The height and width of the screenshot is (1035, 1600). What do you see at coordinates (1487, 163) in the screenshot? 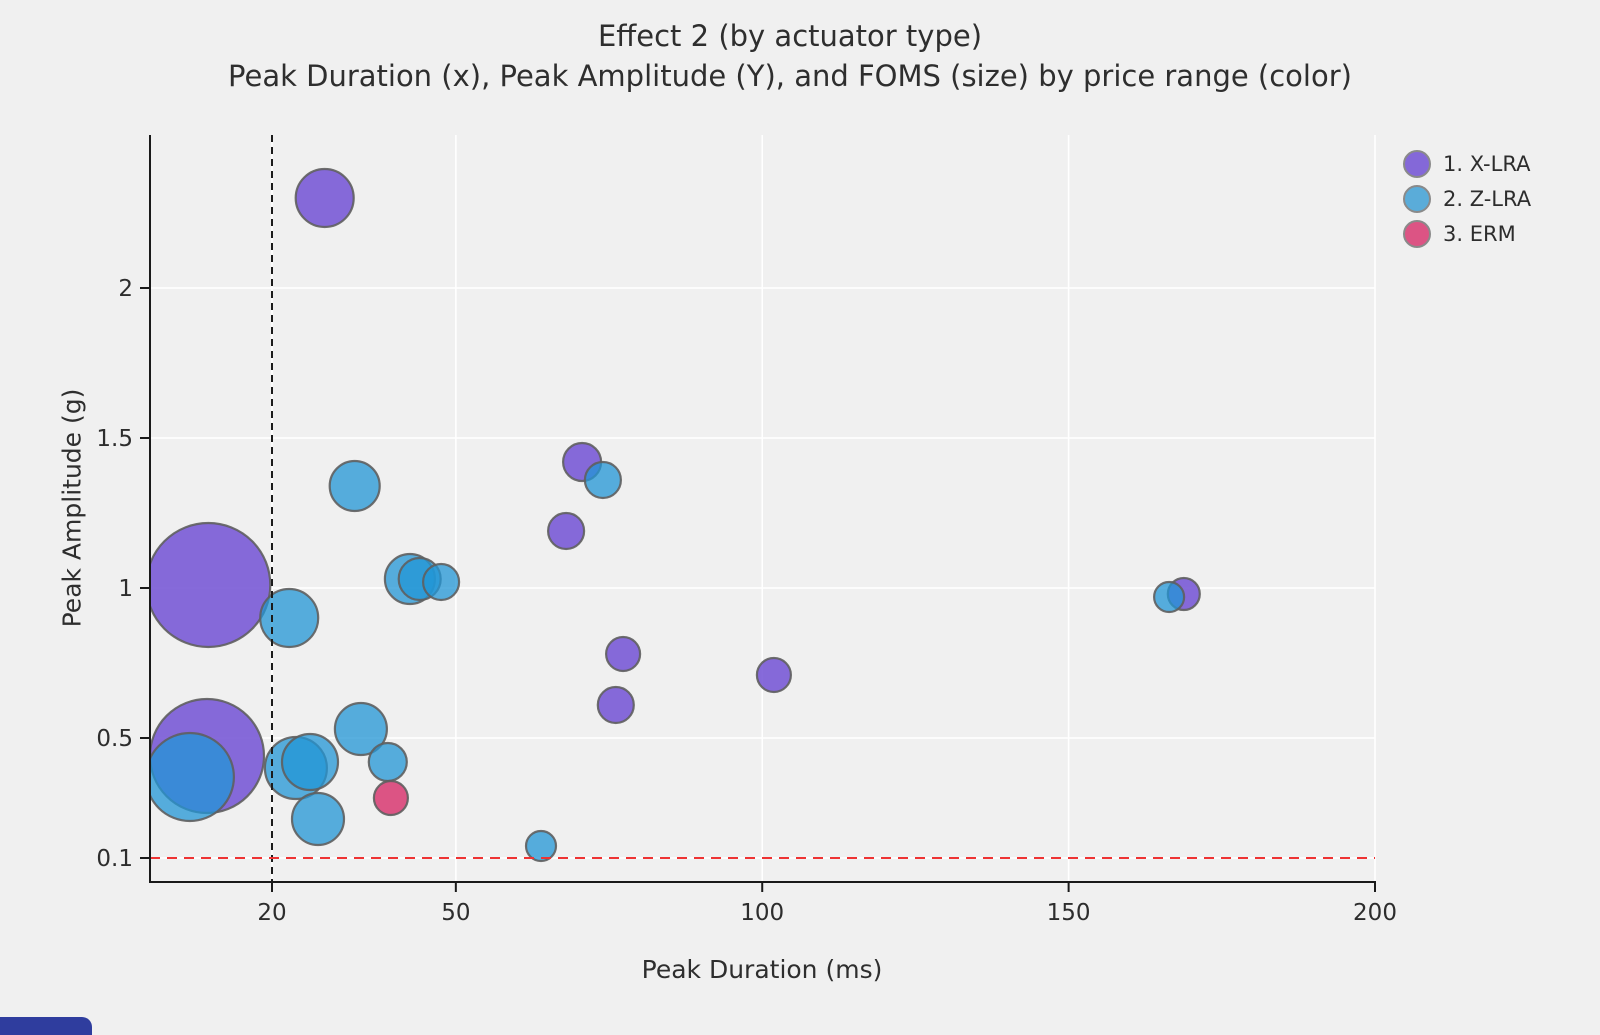
I see `legend-label: 1. X-LRA` at bounding box center [1487, 163].